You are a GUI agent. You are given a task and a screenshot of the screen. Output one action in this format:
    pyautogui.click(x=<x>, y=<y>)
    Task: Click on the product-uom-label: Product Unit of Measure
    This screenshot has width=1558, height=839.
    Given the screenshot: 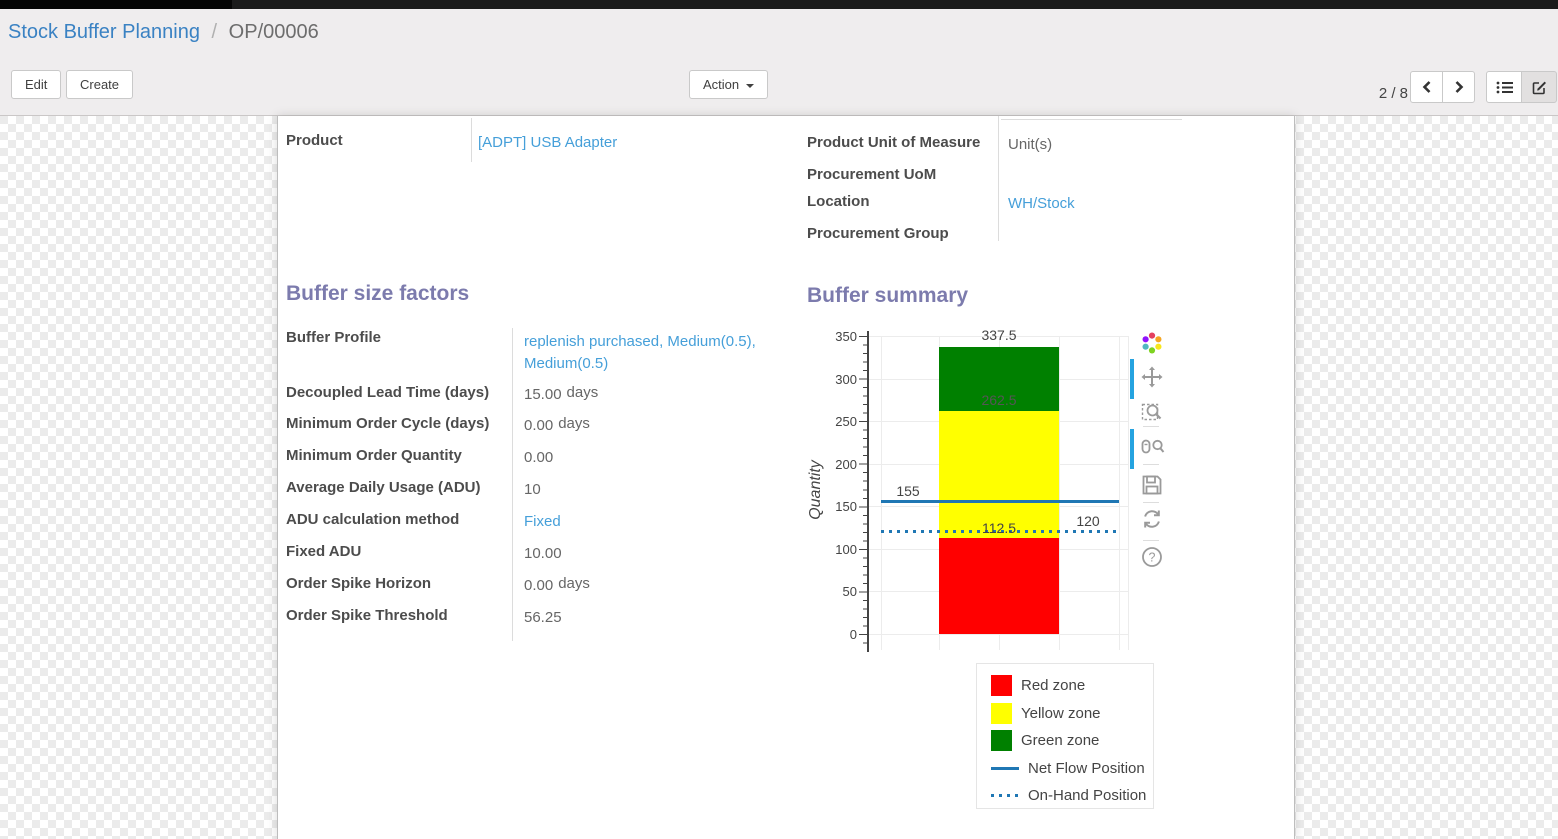 What is the action you would take?
    pyautogui.click(x=894, y=142)
    